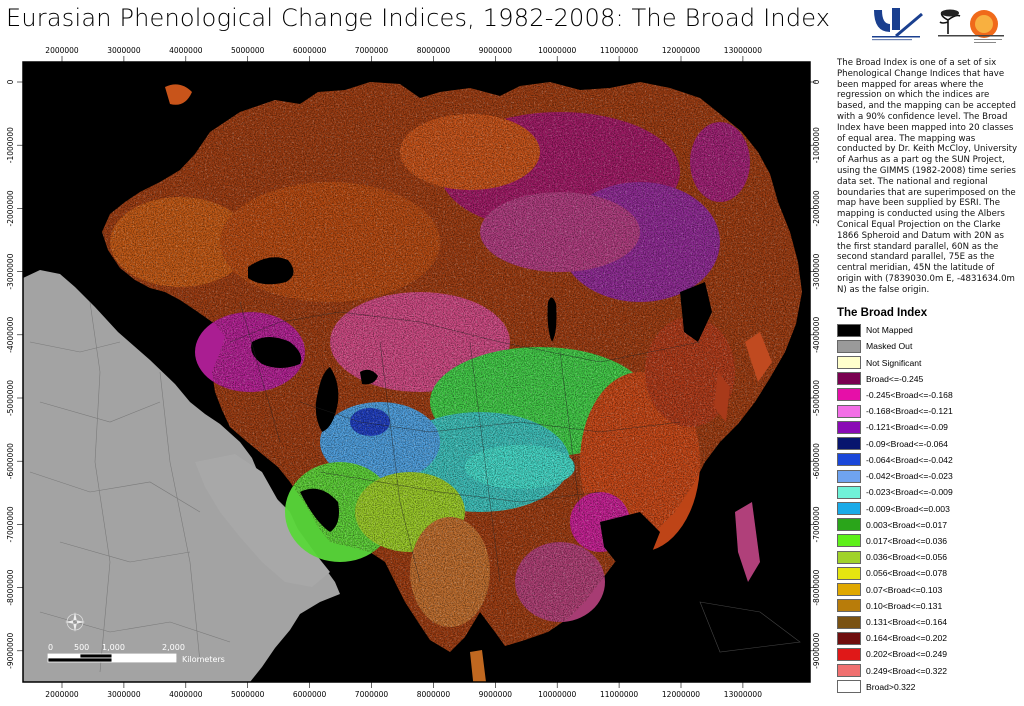 The width and height of the screenshot is (1024, 706). What do you see at coordinates (897, 24) in the screenshot?
I see `university-logo` at bounding box center [897, 24].